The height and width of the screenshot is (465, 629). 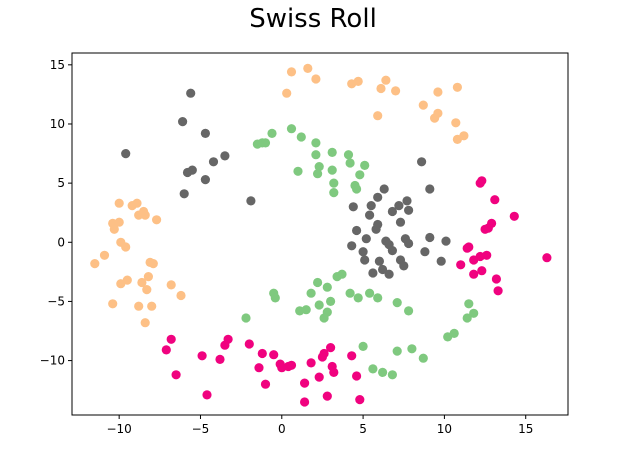 What do you see at coordinates (61, 183) in the screenshot?
I see `y-tick-label: 5` at bounding box center [61, 183].